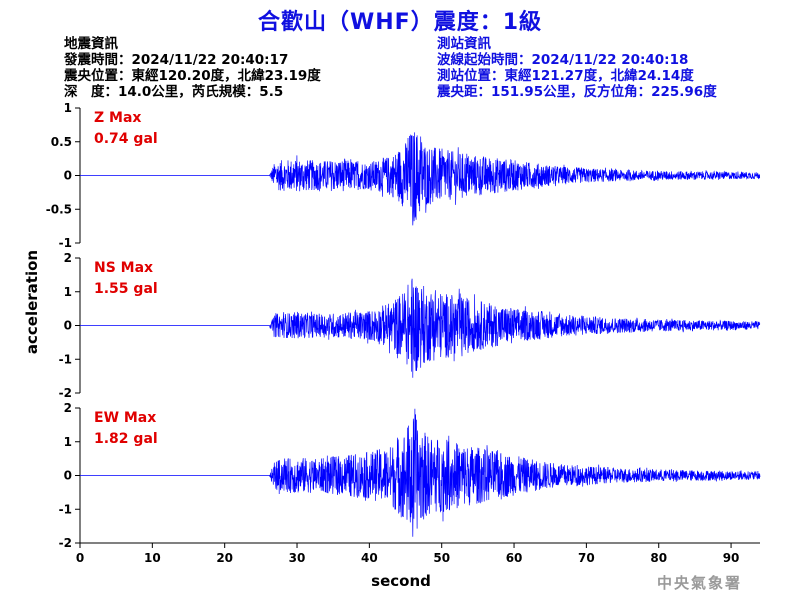 The width and height of the screenshot is (800, 600). What do you see at coordinates (126, 139) in the screenshot?
I see `max-value-z: 0.74 gal` at bounding box center [126, 139].